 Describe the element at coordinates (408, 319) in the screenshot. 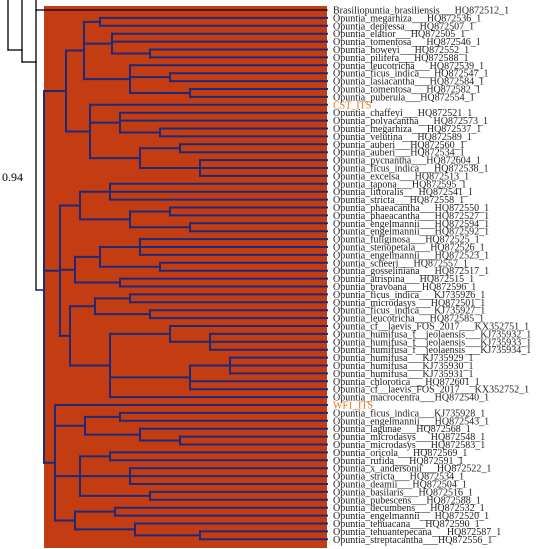

I see `taxon-label: Opuntia_leucotricha___HQ872585_1` at that location.